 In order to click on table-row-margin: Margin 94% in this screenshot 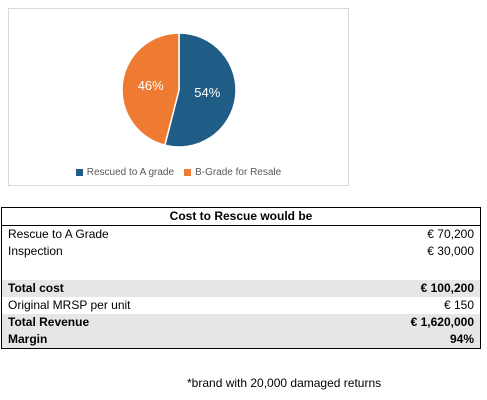, I will do `click(241, 340)`.